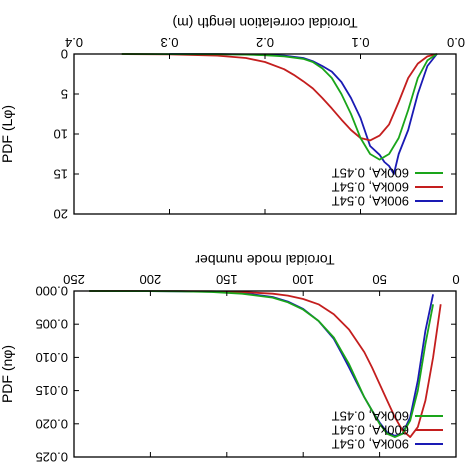  What do you see at coordinates (51, 291) in the screenshot?
I see `y-tick-label: 0.000` at bounding box center [51, 291].